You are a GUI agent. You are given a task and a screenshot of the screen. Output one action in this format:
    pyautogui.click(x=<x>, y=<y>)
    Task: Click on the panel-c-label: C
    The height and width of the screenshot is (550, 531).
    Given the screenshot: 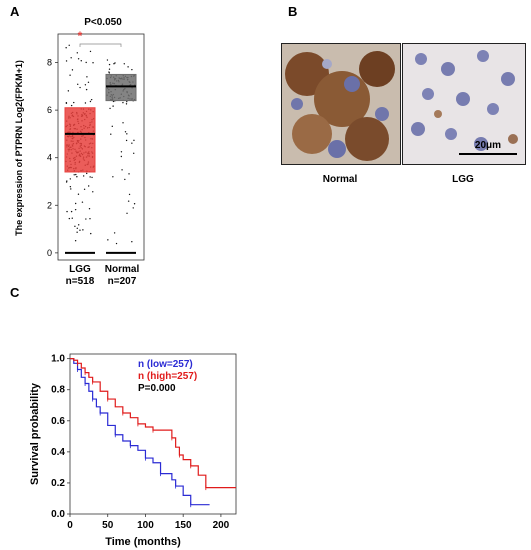 What is the action you would take?
    pyautogui.click(x=15, y=292)
    